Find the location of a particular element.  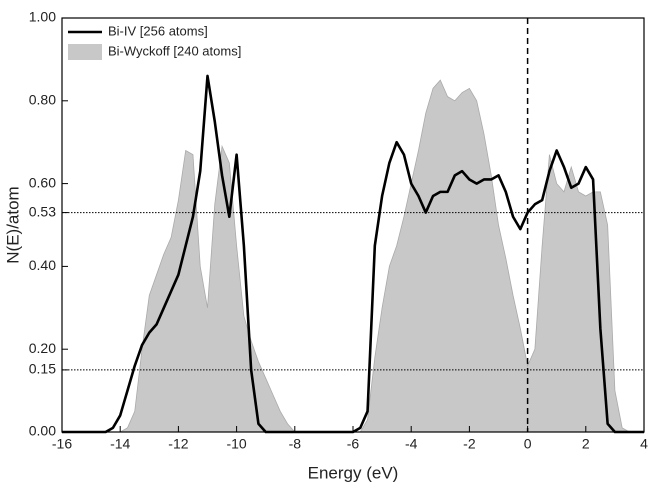

x-tick-label: -10 is located at coordinates (236, 444).